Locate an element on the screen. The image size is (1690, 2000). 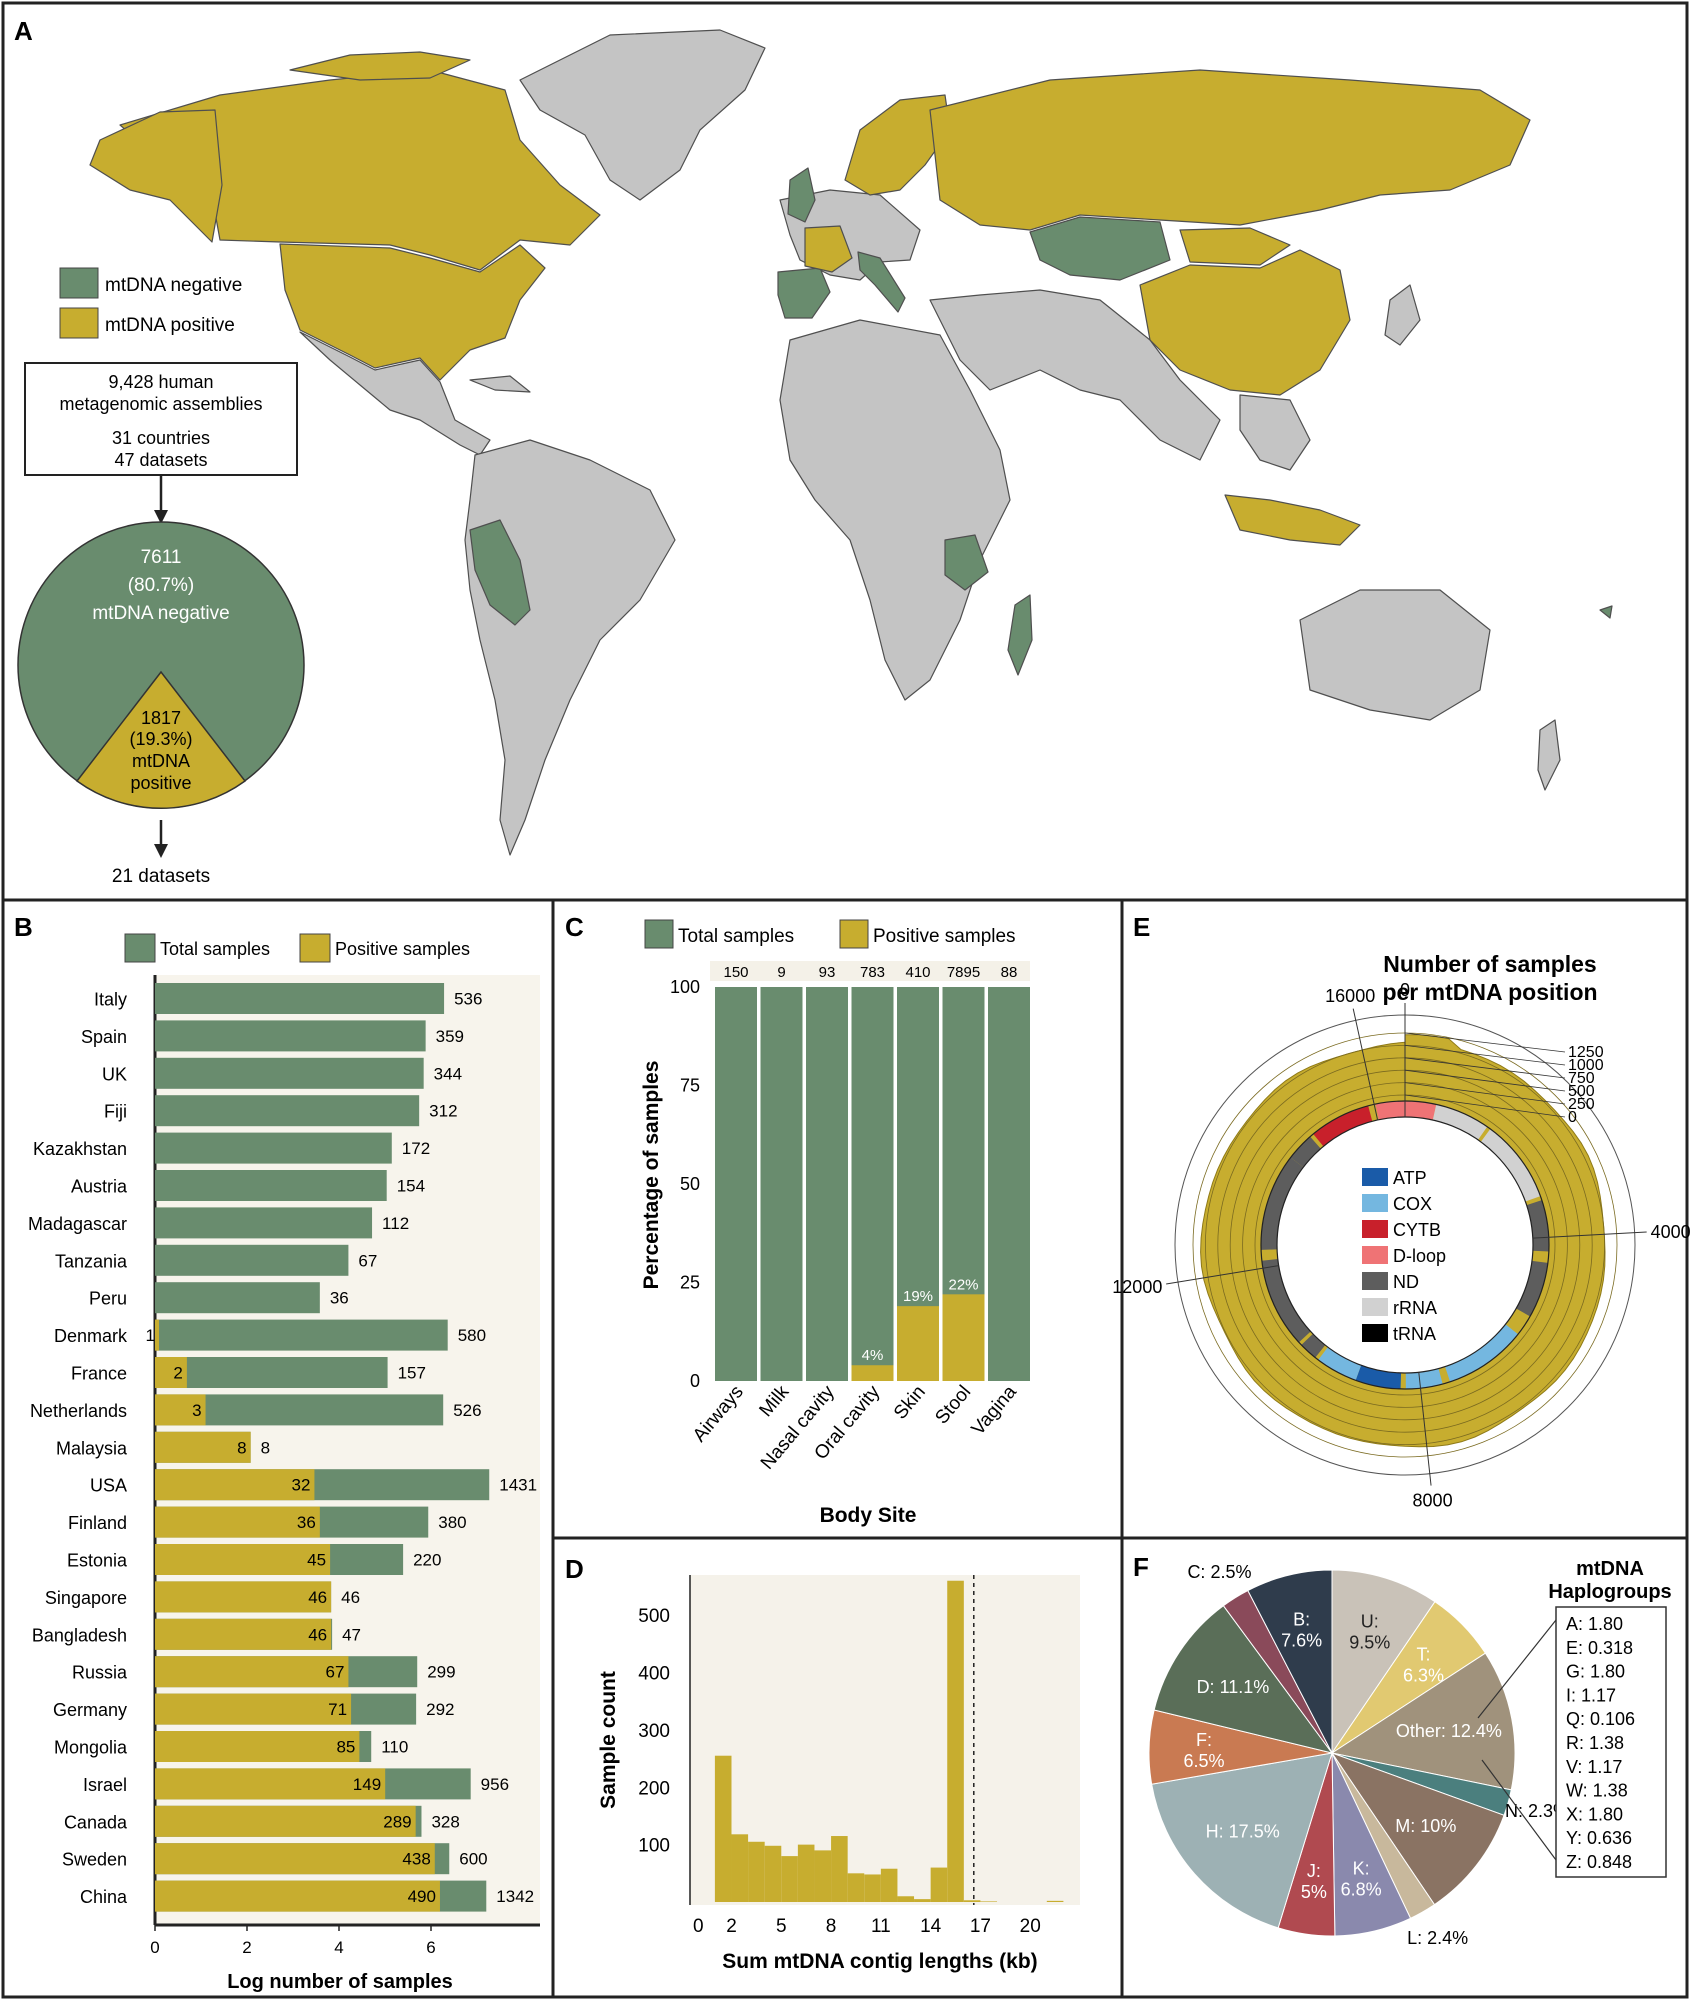
b-total-label: 67 is located at coordinates (367, 1260).